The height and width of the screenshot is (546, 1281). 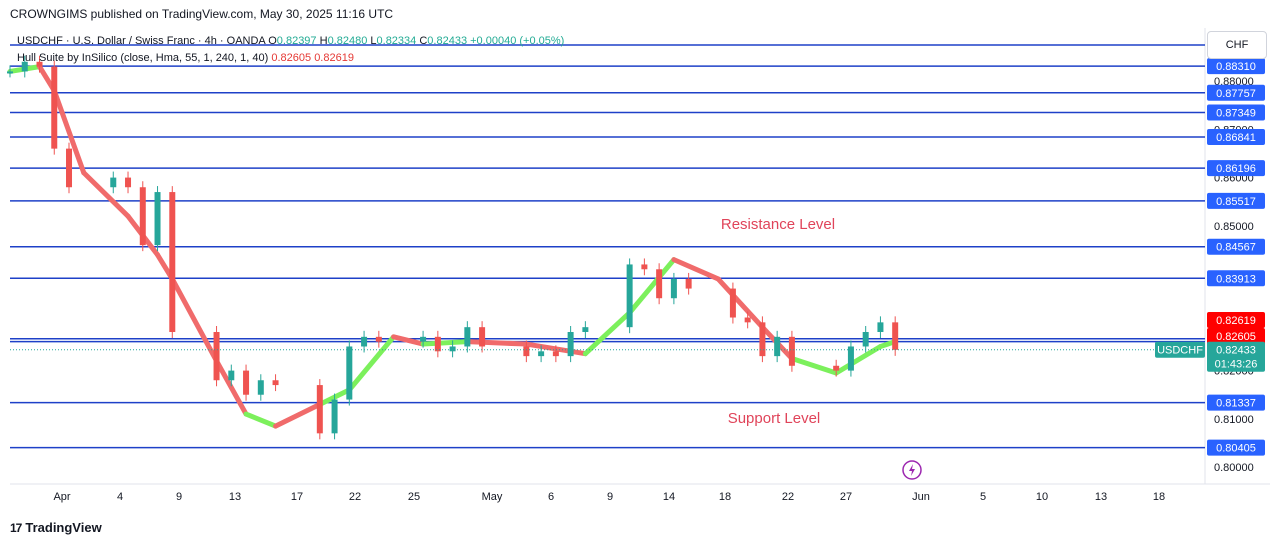 What do you see at coordinates (983, 497) in the screenshot?
I see `time-tick-label: 5` at bounding box center [983, 497].